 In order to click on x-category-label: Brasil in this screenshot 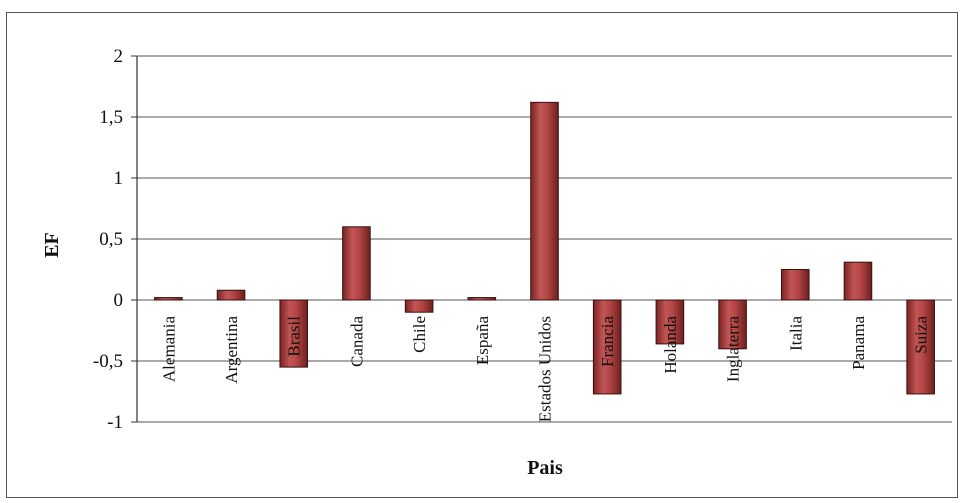, I will do `click(294, 336)`.